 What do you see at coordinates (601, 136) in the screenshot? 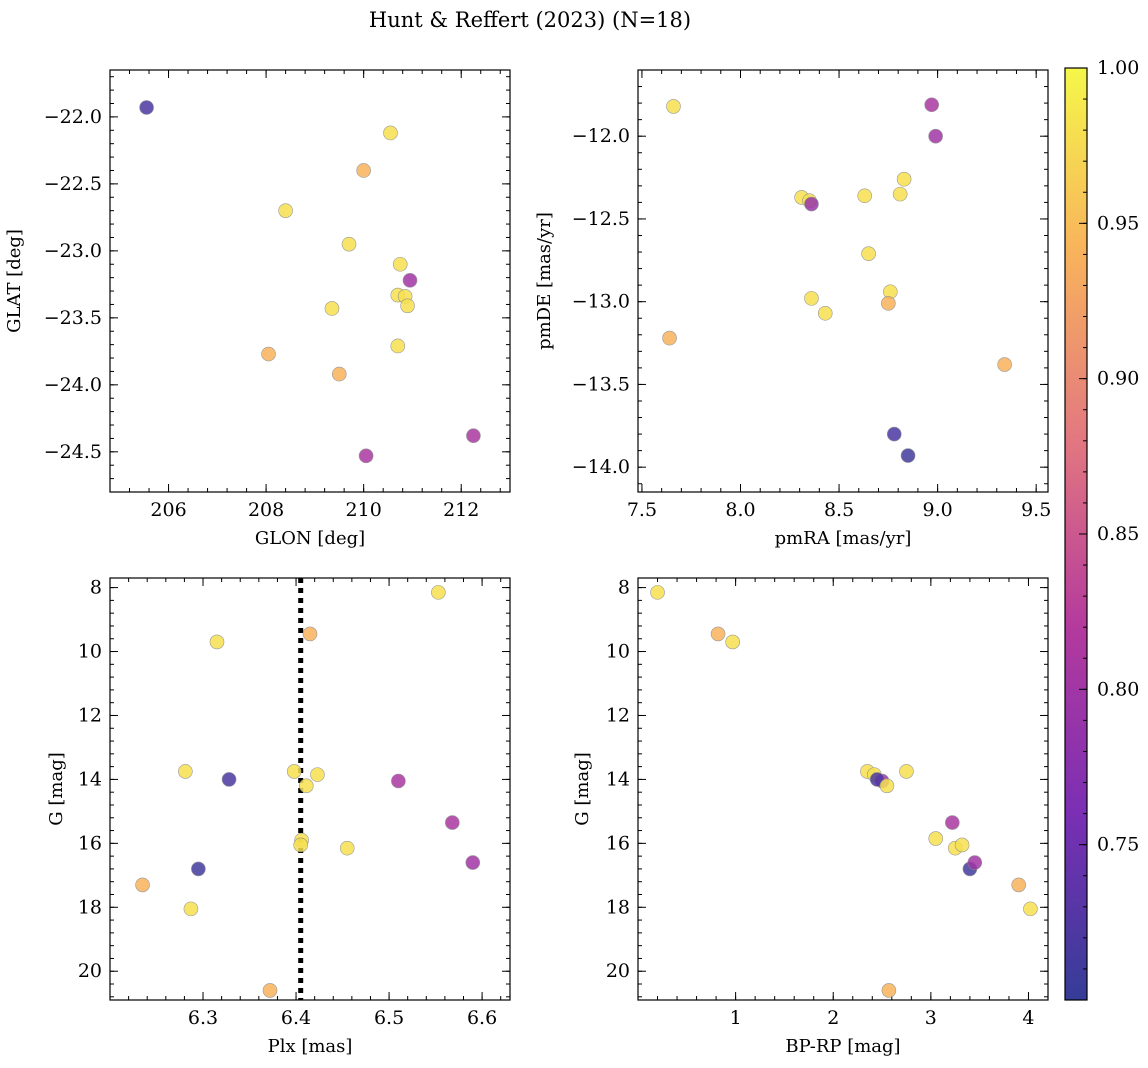
I see `y-tick-label: −12.0` at bounding box center [601, 136].